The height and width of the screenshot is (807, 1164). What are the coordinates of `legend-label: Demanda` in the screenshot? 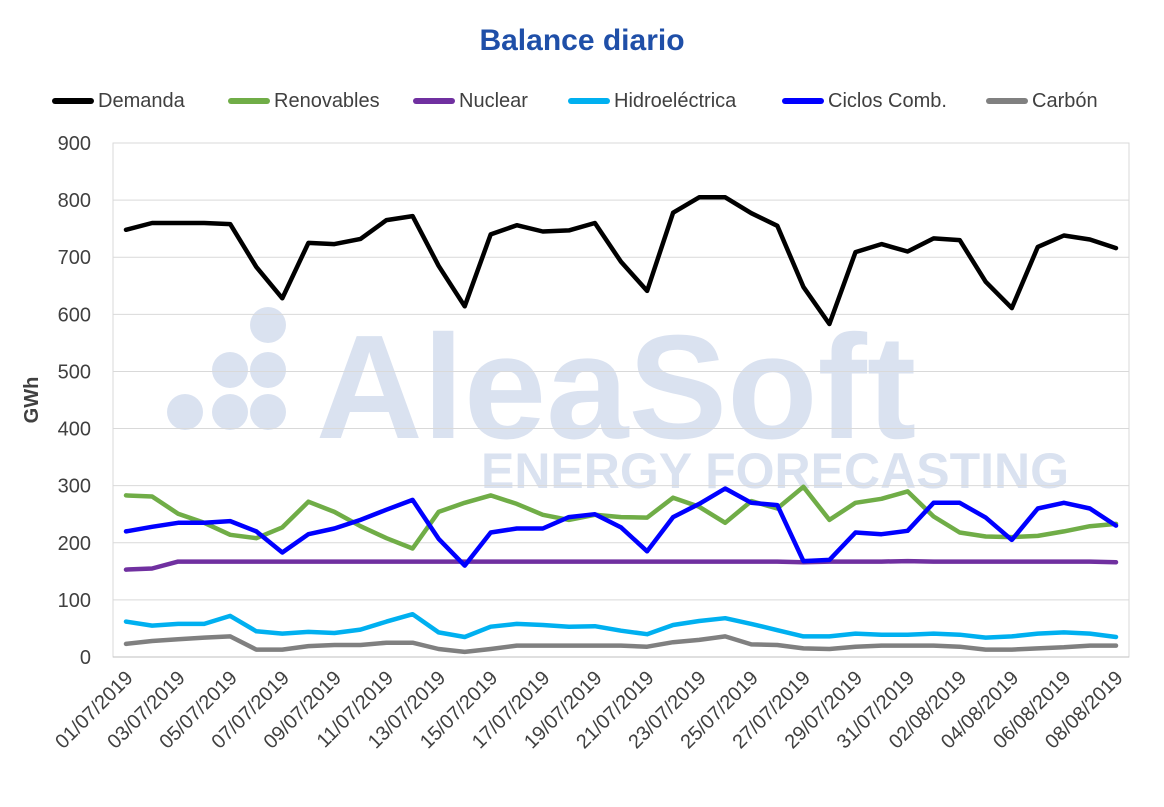 It's located at (141, 100).